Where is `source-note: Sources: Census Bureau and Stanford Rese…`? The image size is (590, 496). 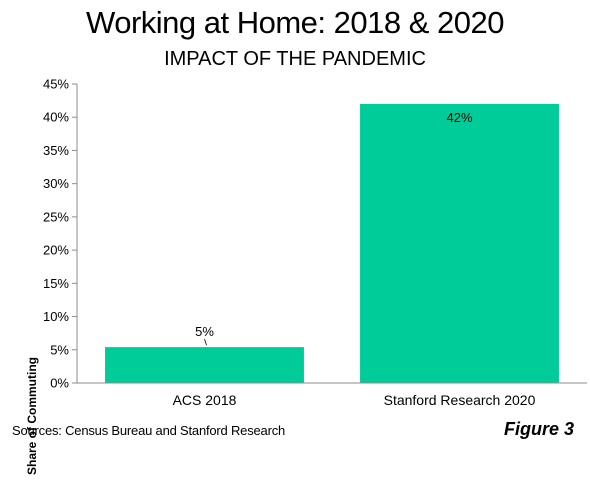 source-note: Sources: Census Bureau and Stanford Rese… is located at coordinates (149, 430).